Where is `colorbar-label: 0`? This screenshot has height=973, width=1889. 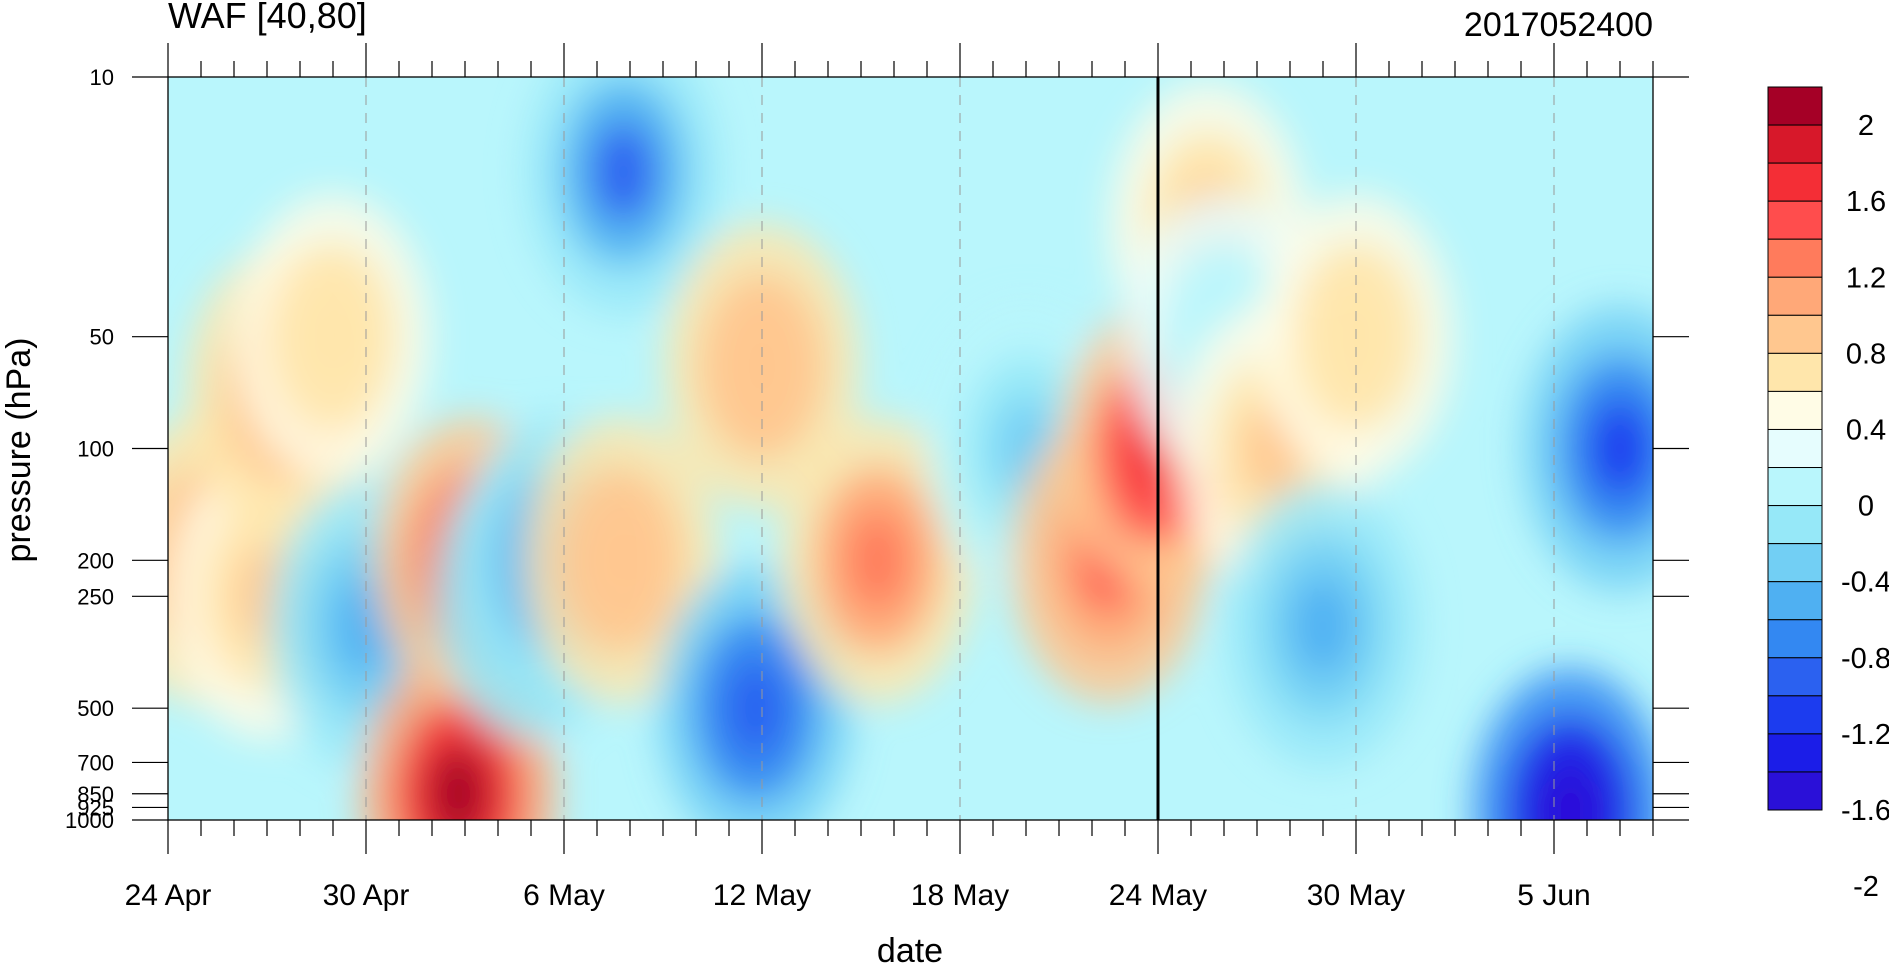 colorbar-label: 0 is located at coordinates (1866, 507).